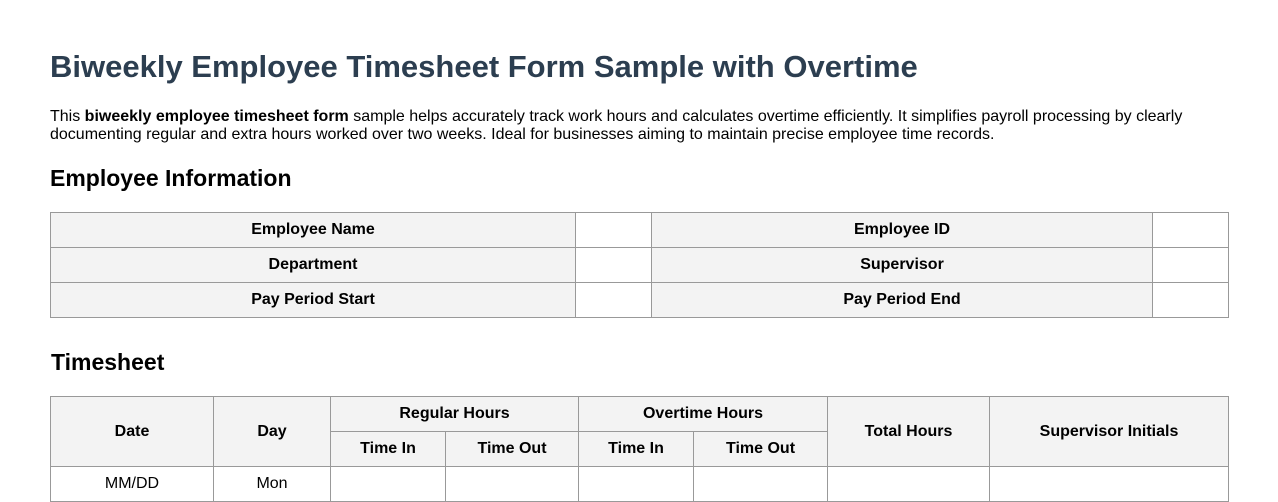 The height and width of the screenshot is (502, 1278). What do you see at coordinates (1109, 431) in the screenshot?
I see `supervisor-initials-header: Supervisor Initials` at bounding box center [1109, 431].